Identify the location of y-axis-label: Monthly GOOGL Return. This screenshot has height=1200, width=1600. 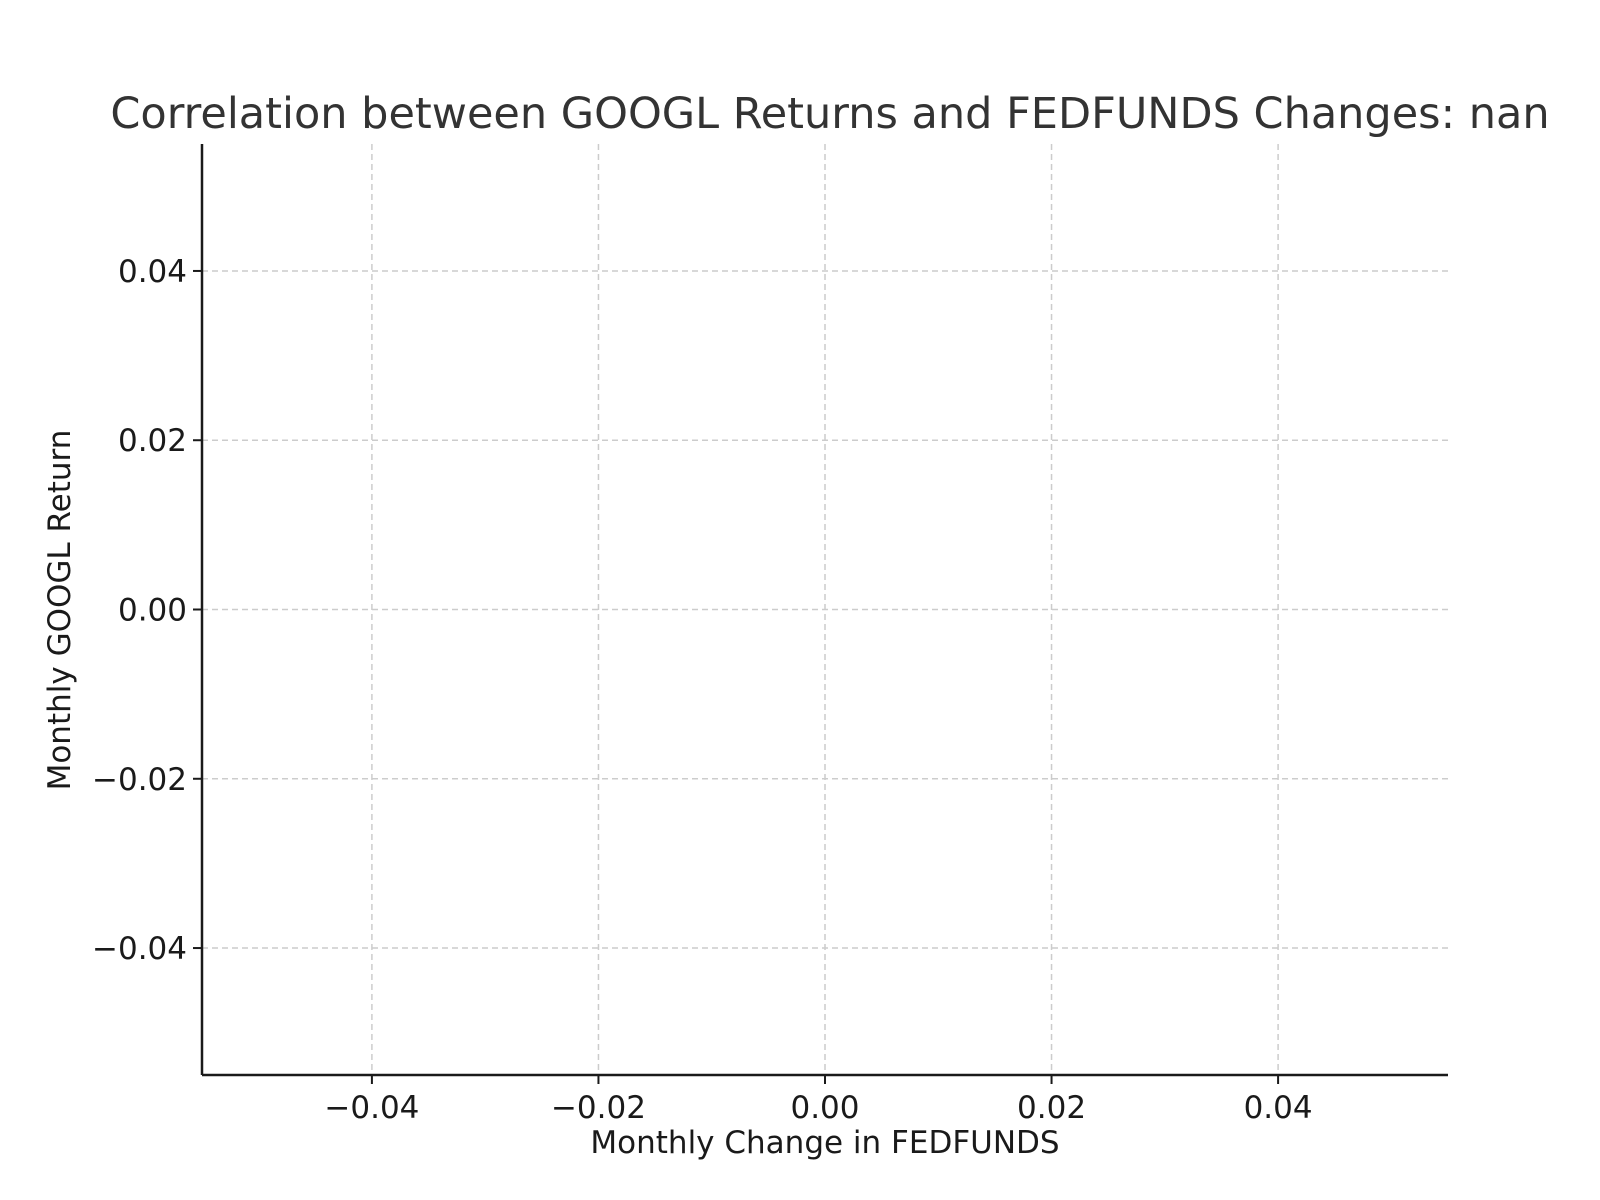
(60, 610).